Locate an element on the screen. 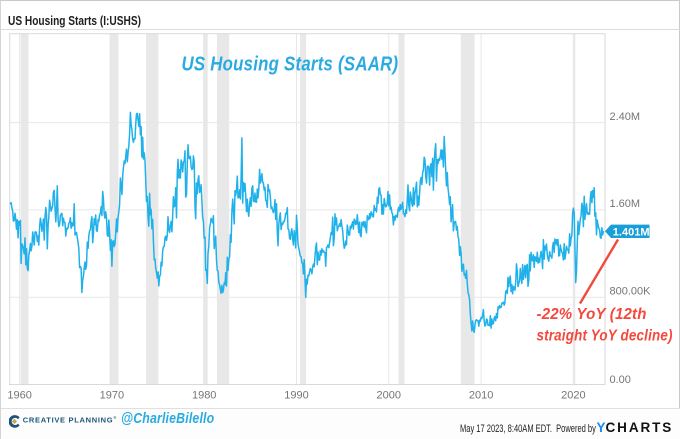 The height and width of the screenshot is (439, 680). svg-text: 1.401M is located at coordinates (631, 233).